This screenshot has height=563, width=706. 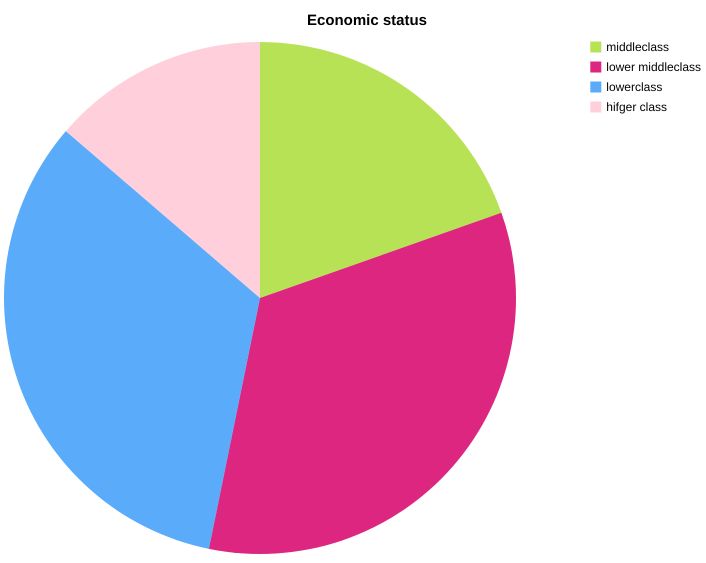 What do you see at coordinates (637, 107) in the screenshot?
I see `legend-label: hifger class` at bounding box center [637, 107].